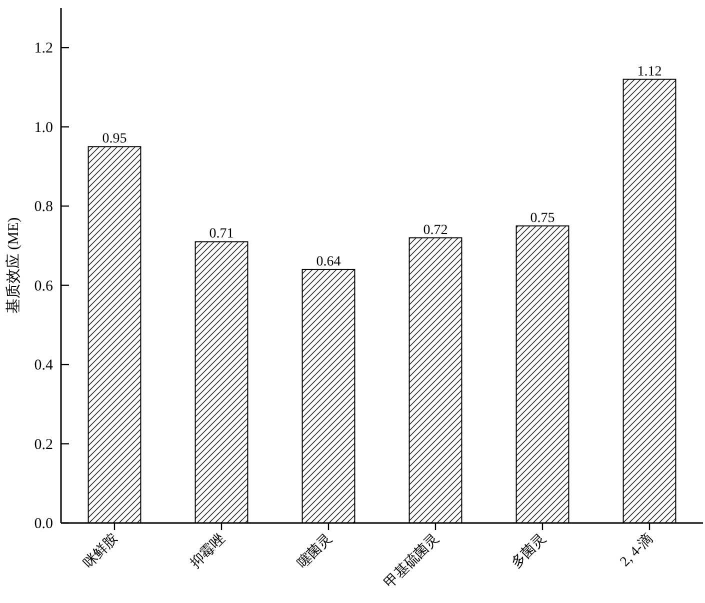 The width and height of the screenshot is (705, 603). I want to click on data-label: 0.71, so click(221, 234).